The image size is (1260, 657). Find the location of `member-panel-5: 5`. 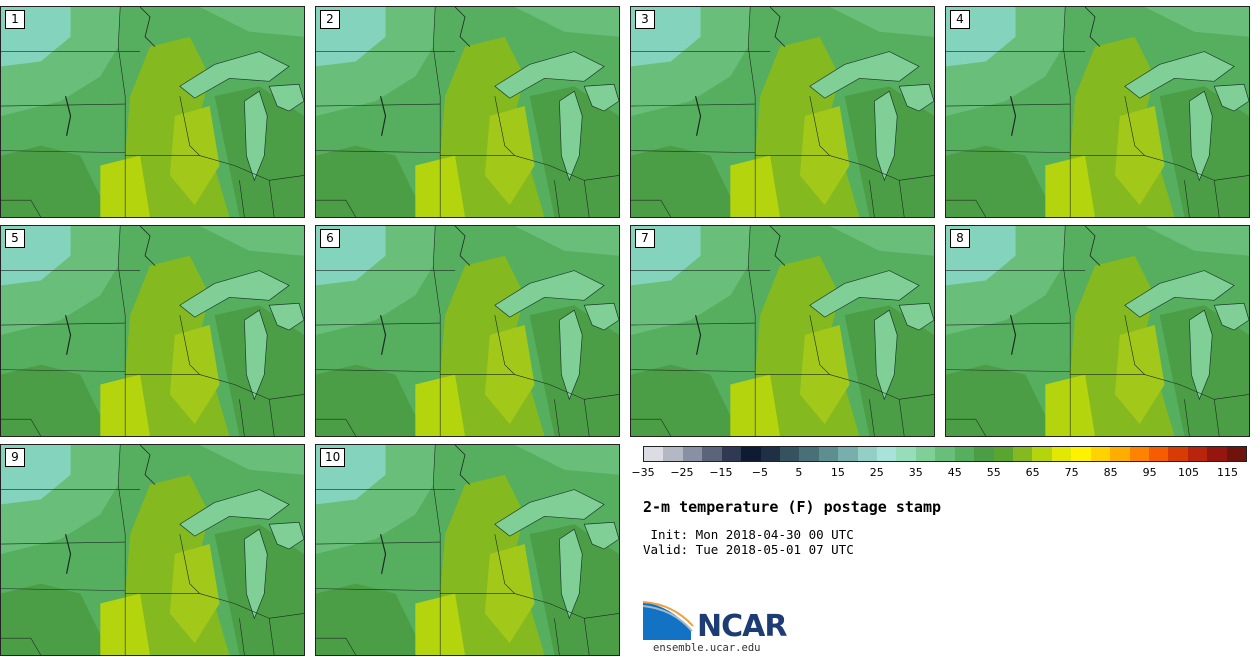

member-panel-5: 5 is located at coordinates (152, 331).